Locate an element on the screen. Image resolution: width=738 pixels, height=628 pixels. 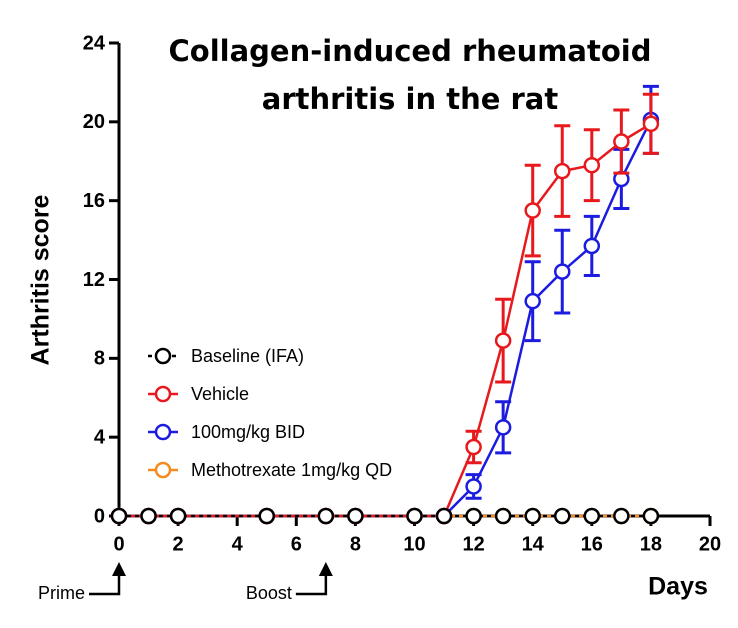
y-tick-label: 20 is located at coordinates (94, 122).